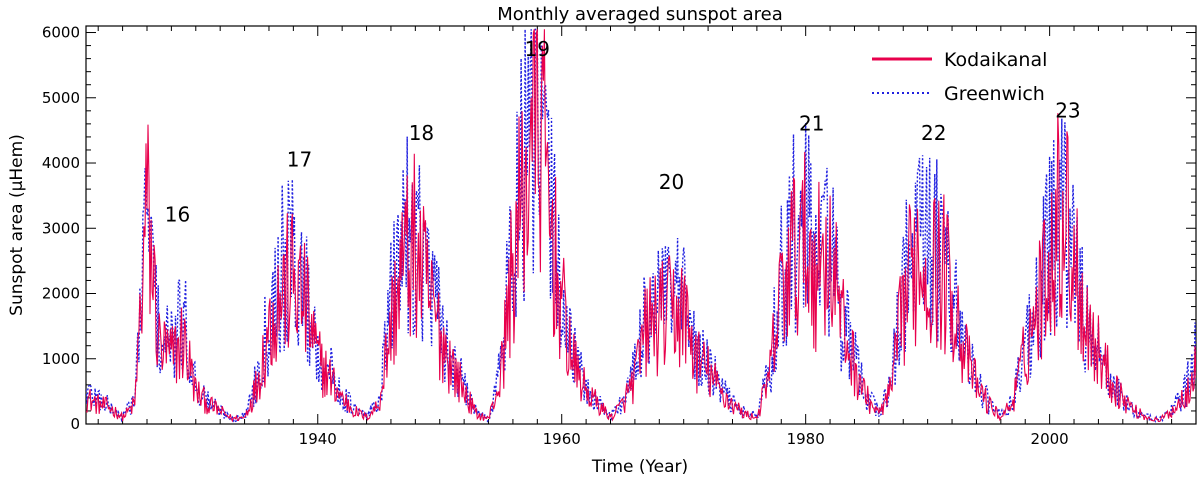 This screenshot has width=1200, height=480. What do you see at coordinates (75, 424) in the screenshot?
I see `y-tick-label: 0` at bounding box center [75, 424].